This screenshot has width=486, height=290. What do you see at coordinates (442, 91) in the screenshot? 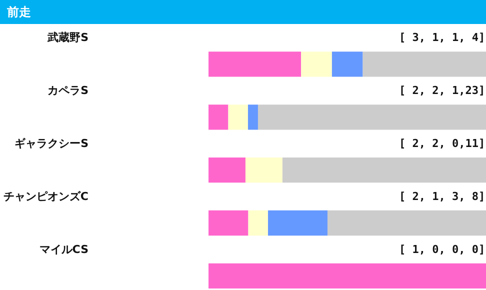
I see `annotation: [ 2, 2, 1,23]` at bounding box center [442, 91].